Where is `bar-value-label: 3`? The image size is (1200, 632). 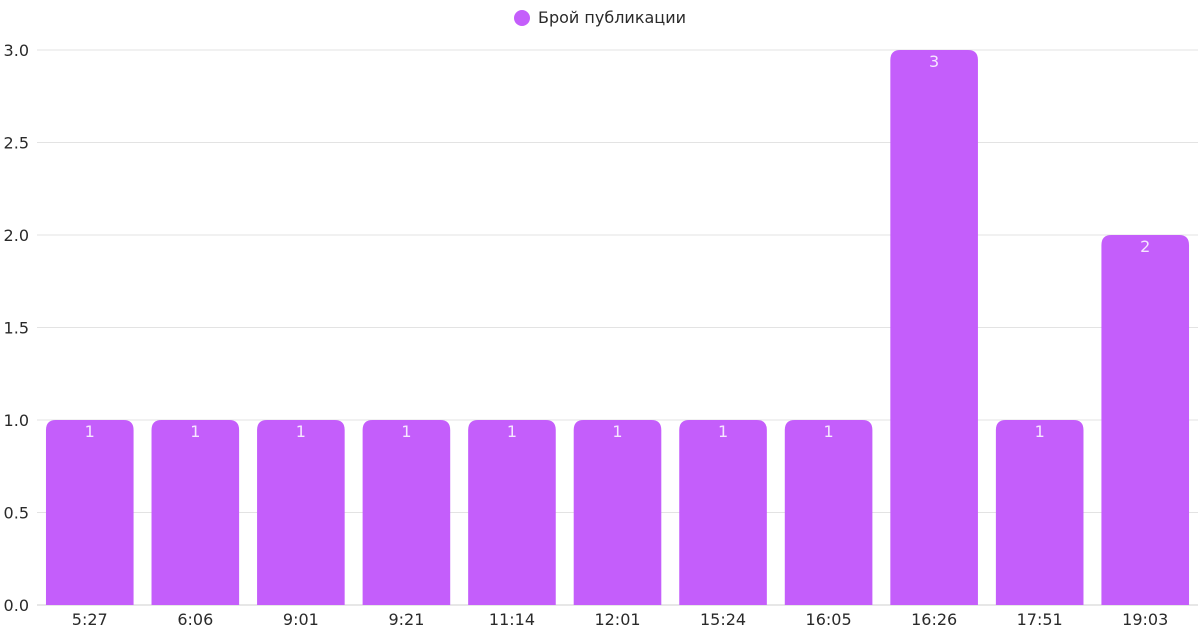
bar-value-label: 3 is located at coordinates (934, 61).